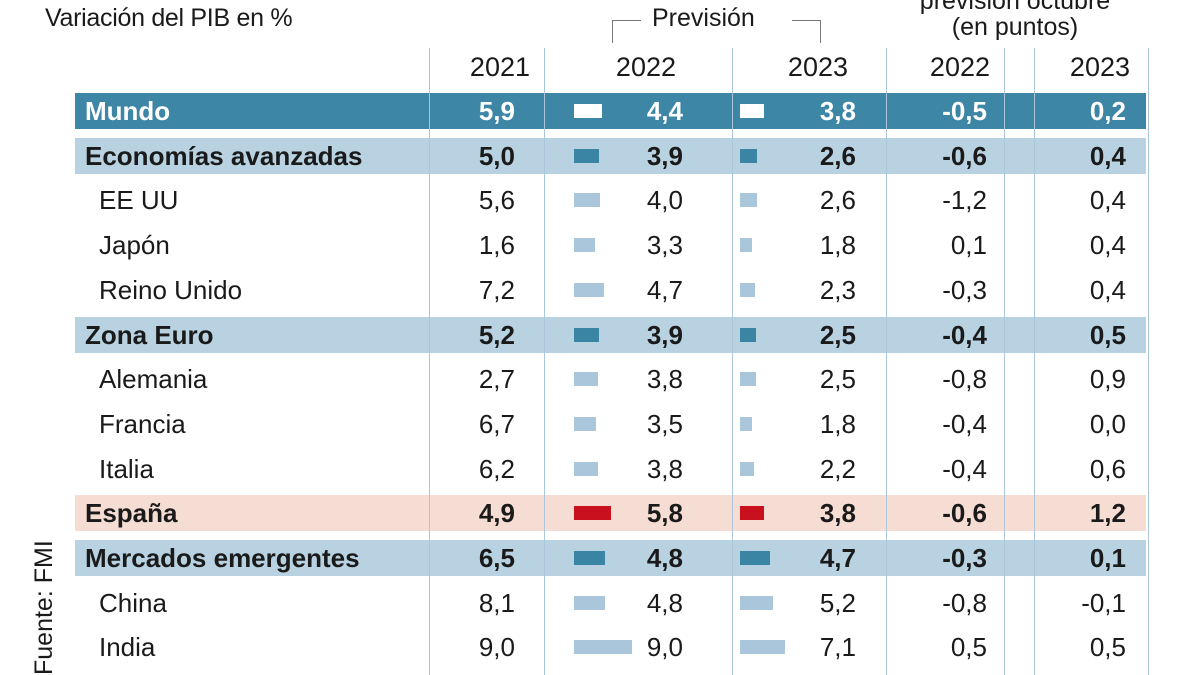 The height and width of the screenshot is (675, 1200). I want to click on row-label: Francia, so click(142, 423).